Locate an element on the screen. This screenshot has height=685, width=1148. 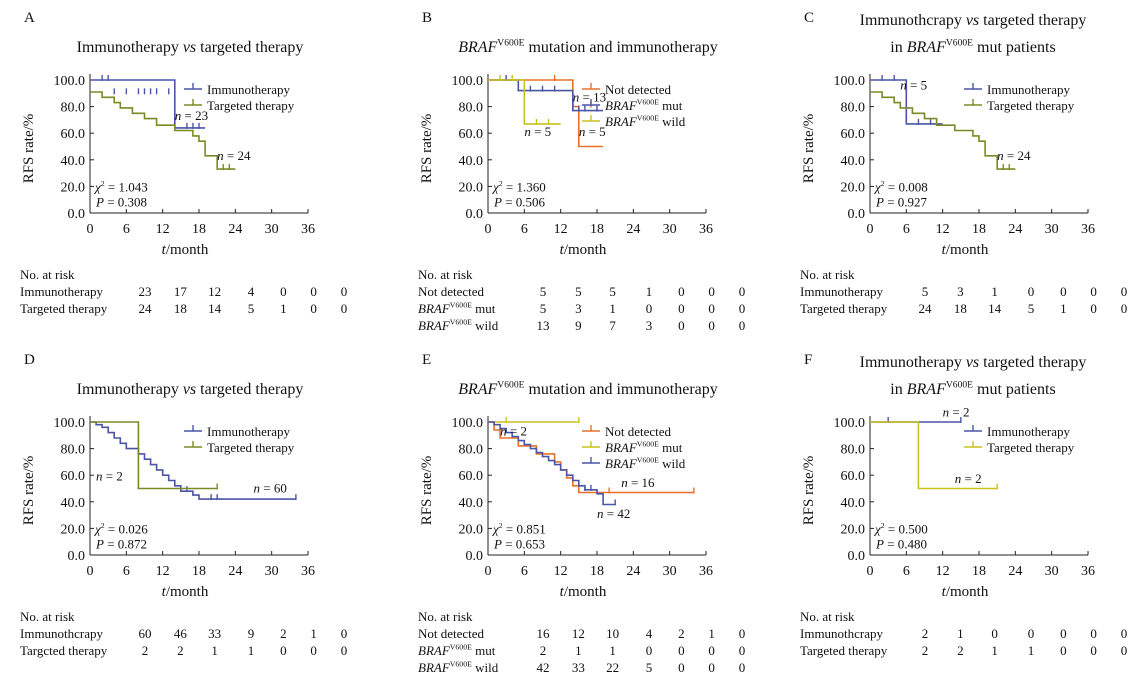
text-run: = 1.360 is located at coordinates (524, 186).